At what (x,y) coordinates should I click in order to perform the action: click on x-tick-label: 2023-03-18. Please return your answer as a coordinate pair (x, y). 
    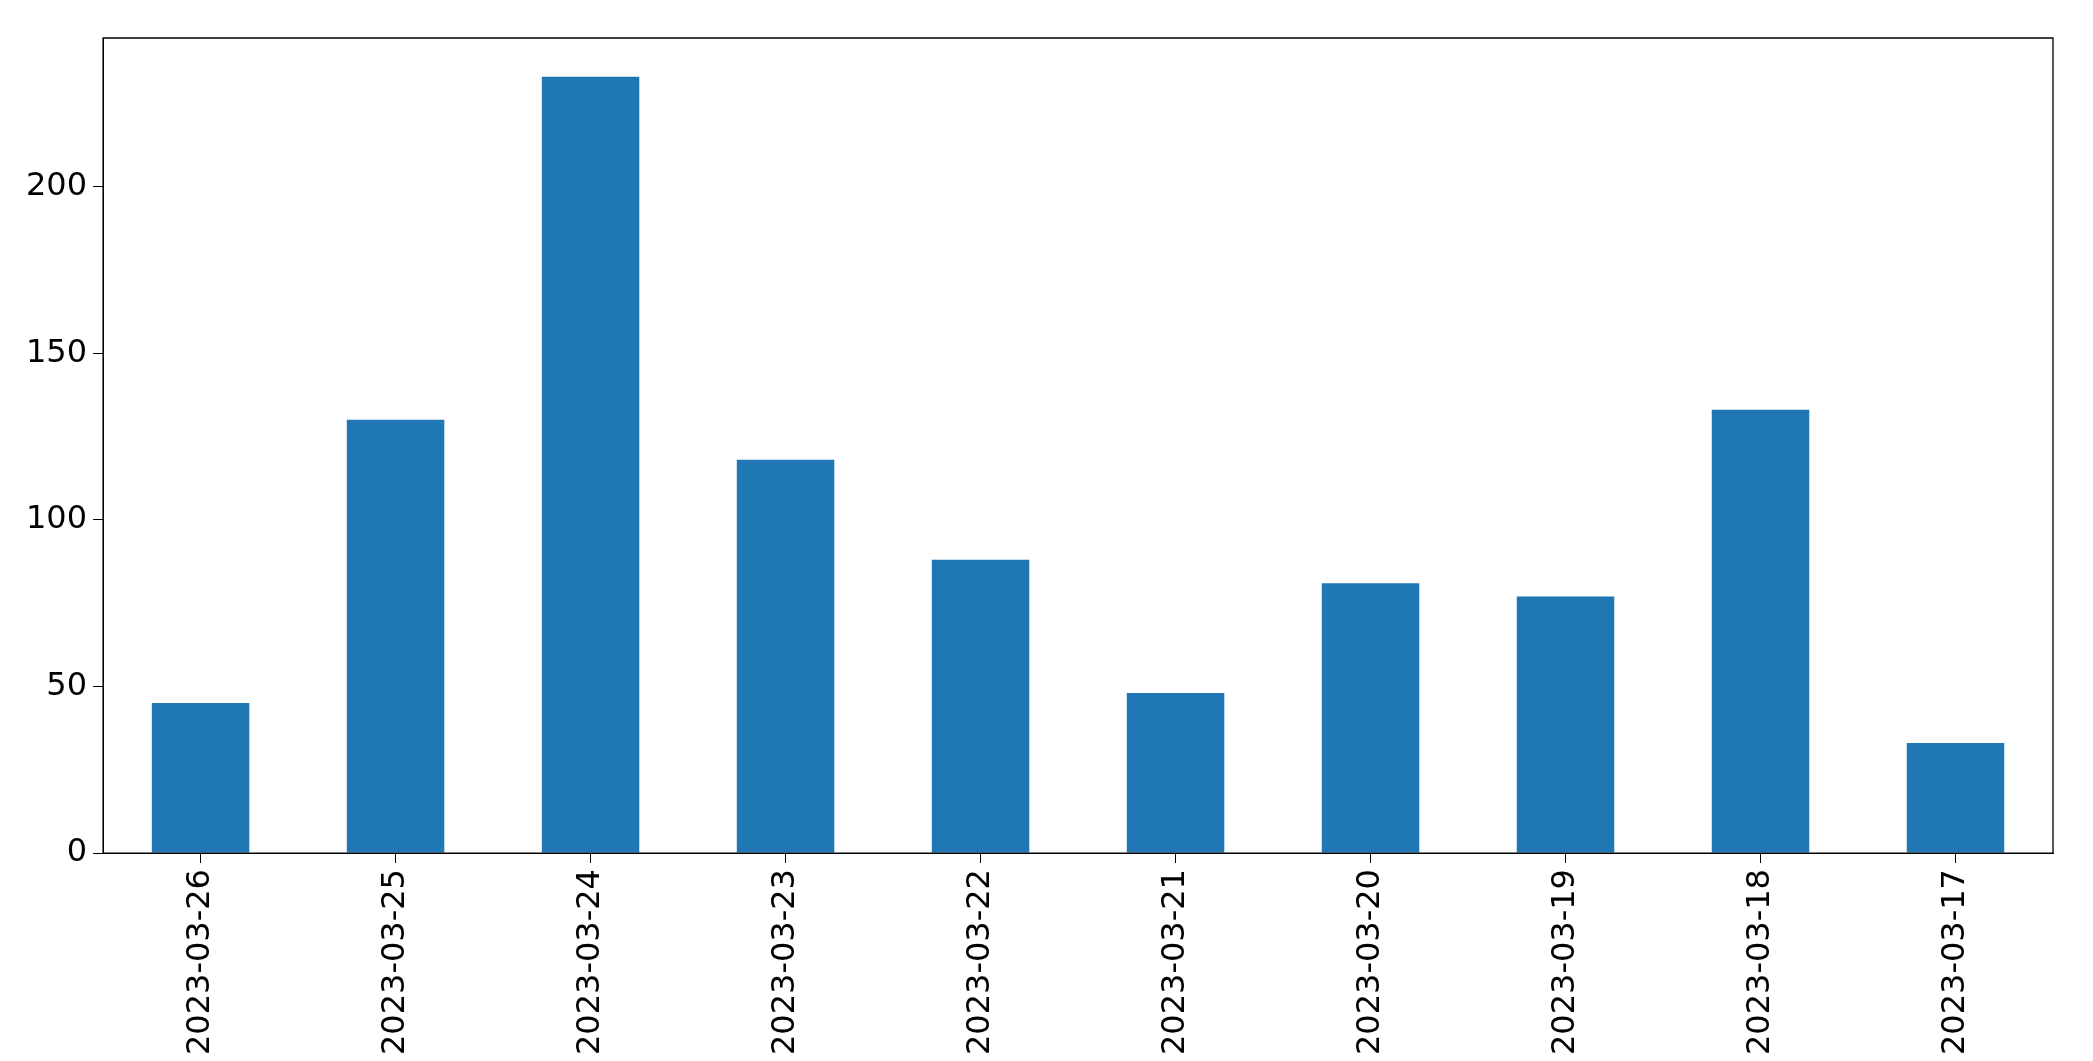
    Looking at the image, I should click on (1757, 962).